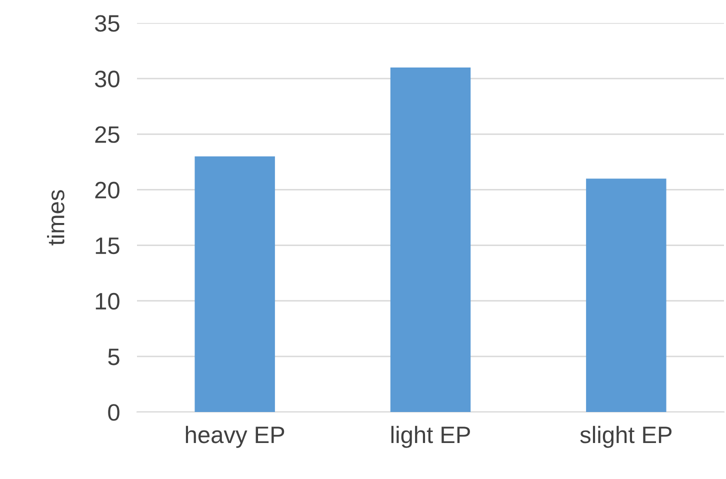 This screenshot has width=726, height=479. I want to click on y-tick-label: 25, so click(107, 134).